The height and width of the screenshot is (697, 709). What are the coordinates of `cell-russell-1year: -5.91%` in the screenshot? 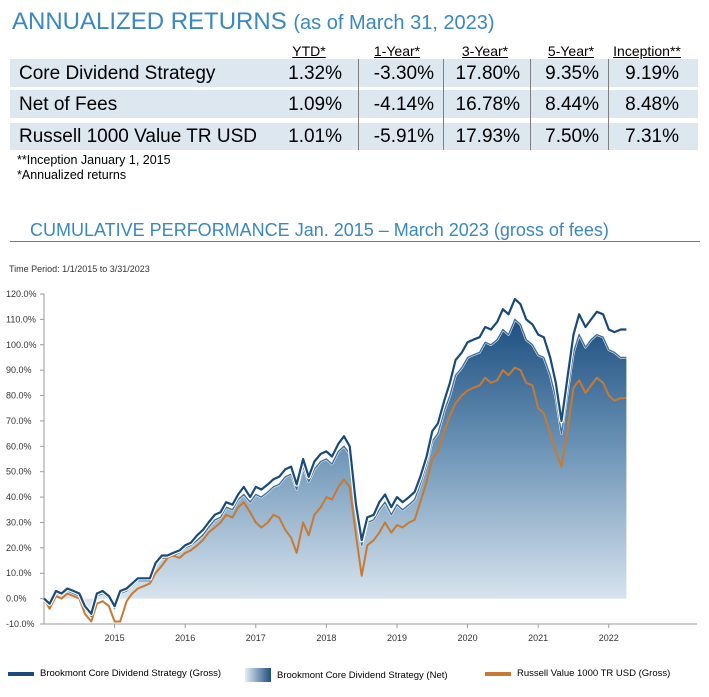 It's located at (403, 136).